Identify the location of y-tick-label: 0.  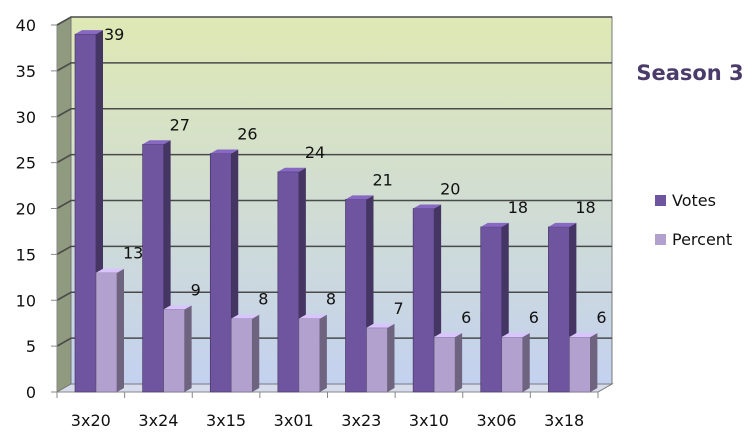
(31, 392).